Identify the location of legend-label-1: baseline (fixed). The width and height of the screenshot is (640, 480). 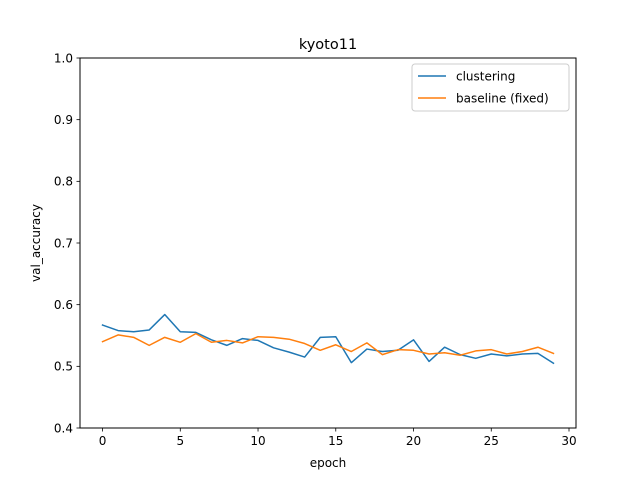
(502, 98).